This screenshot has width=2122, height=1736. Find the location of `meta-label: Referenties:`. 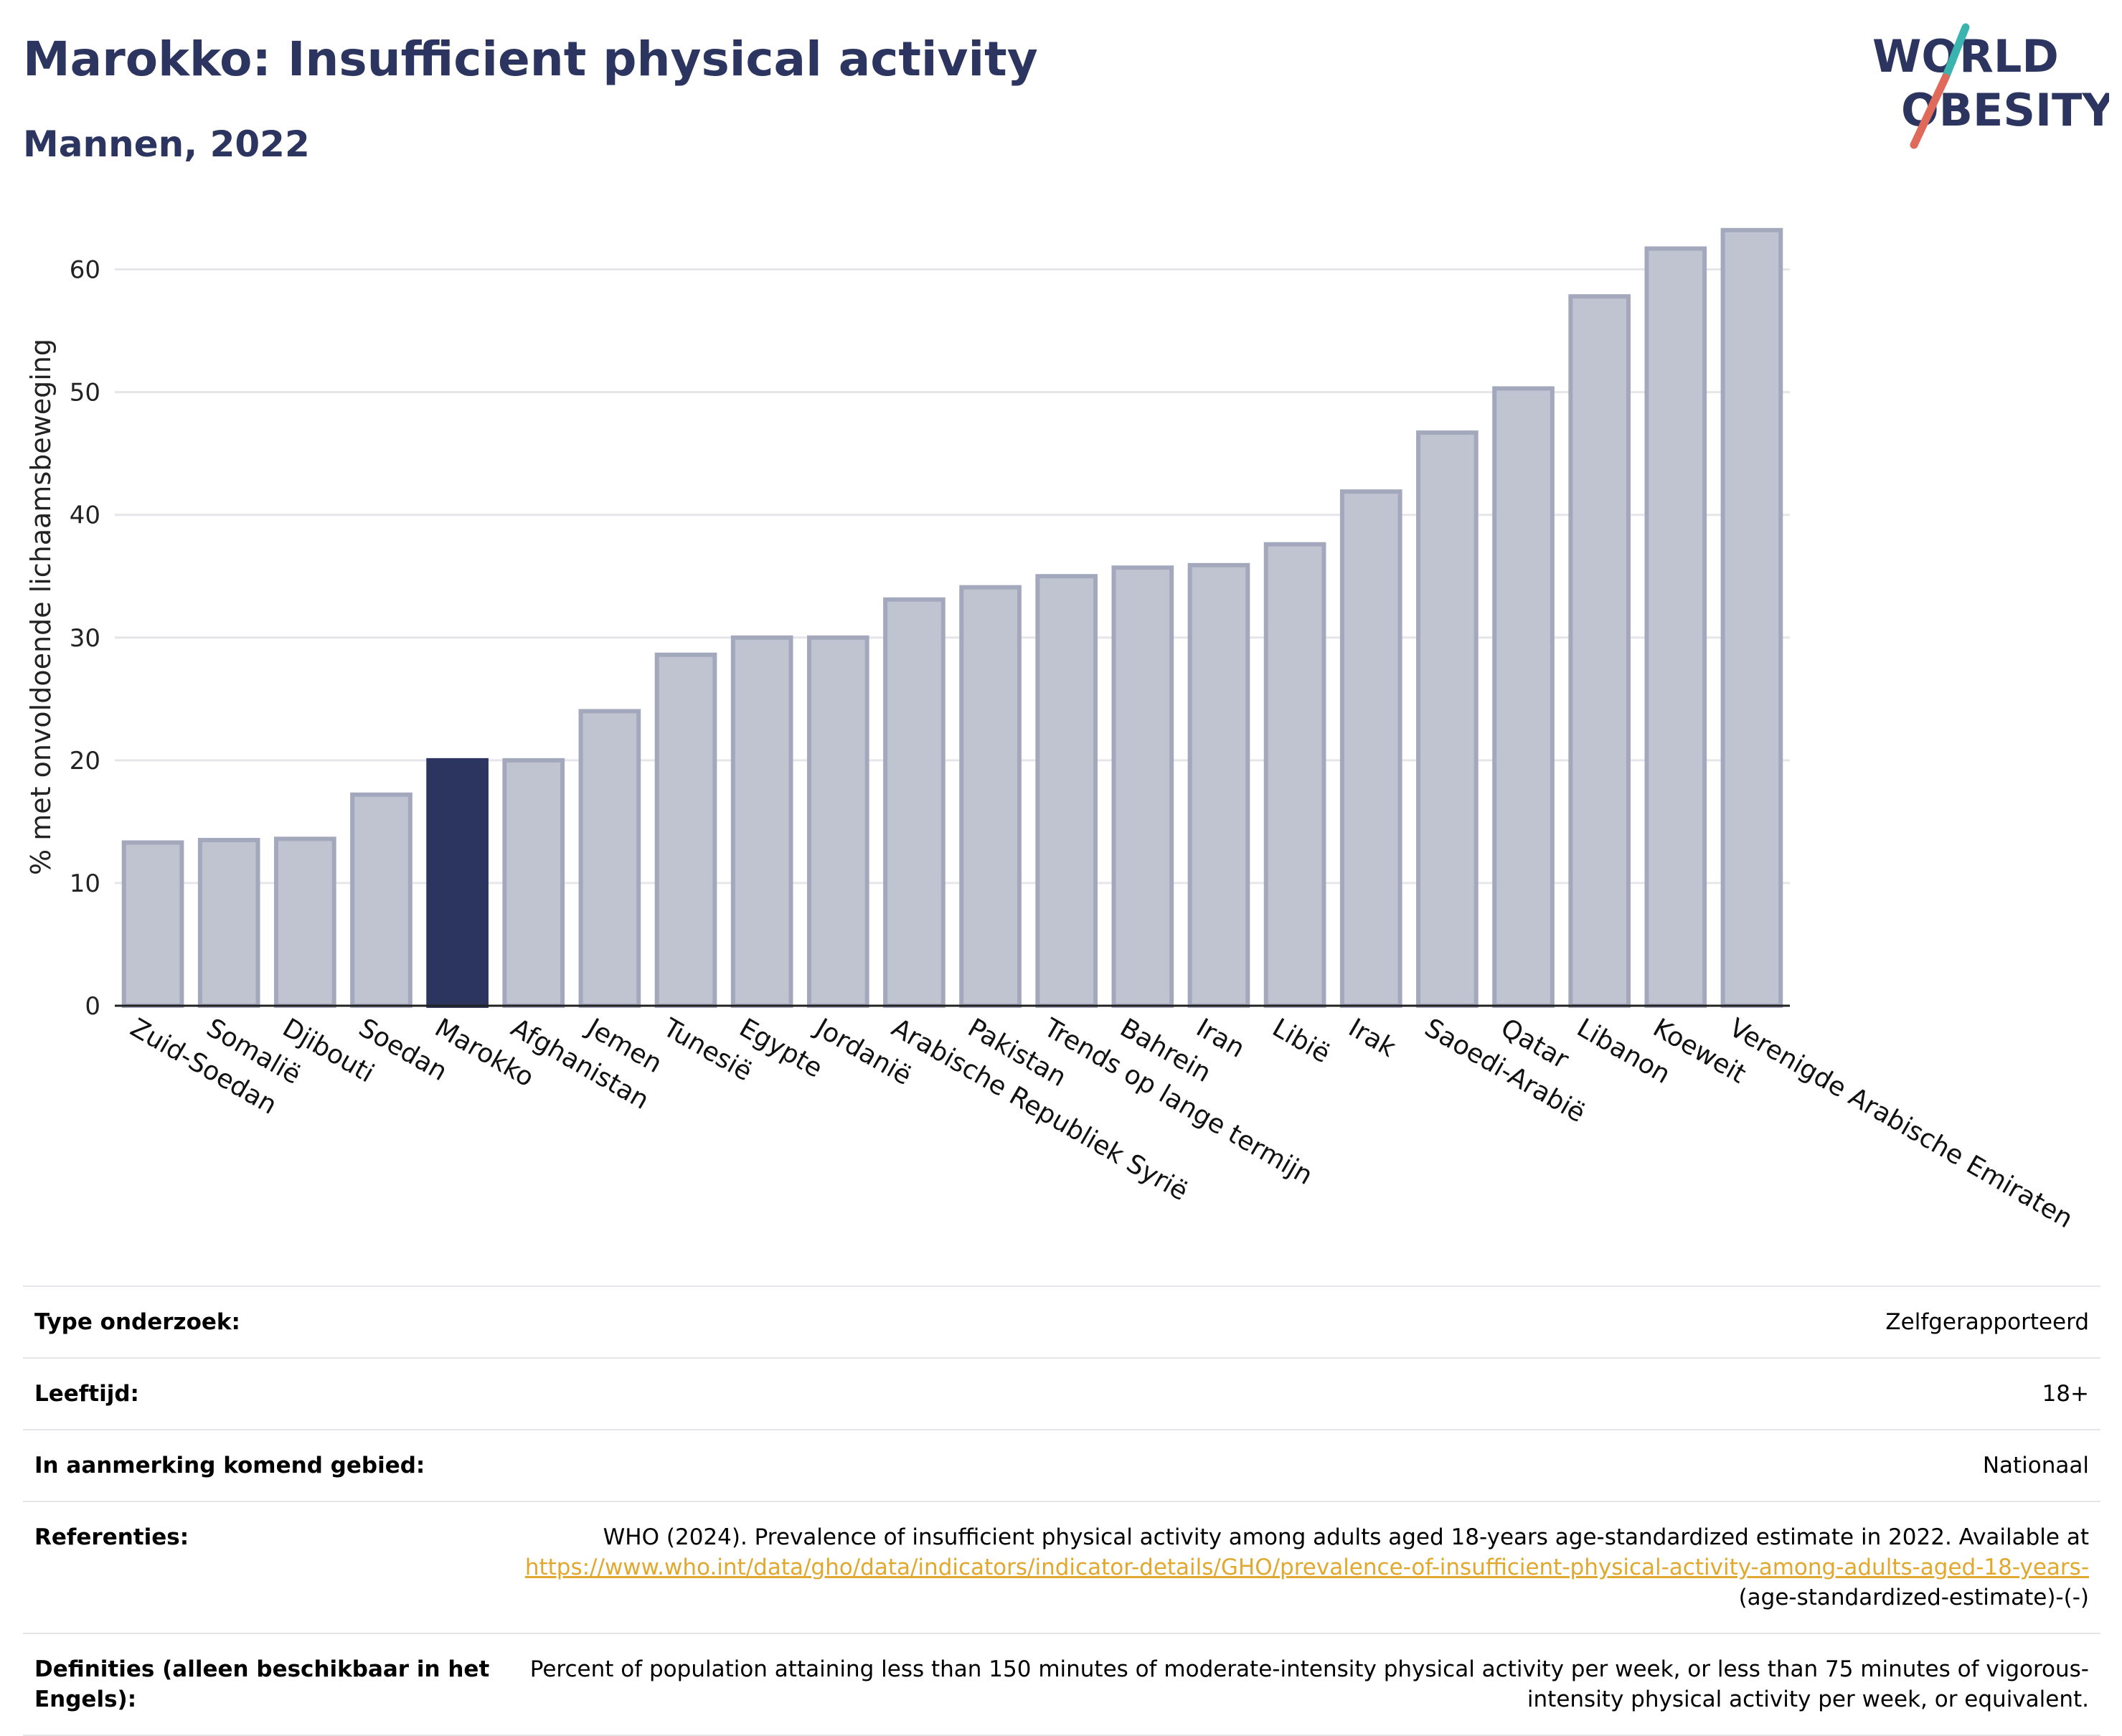

meta-label: Referenties: is located at coordinates (111, 1537).